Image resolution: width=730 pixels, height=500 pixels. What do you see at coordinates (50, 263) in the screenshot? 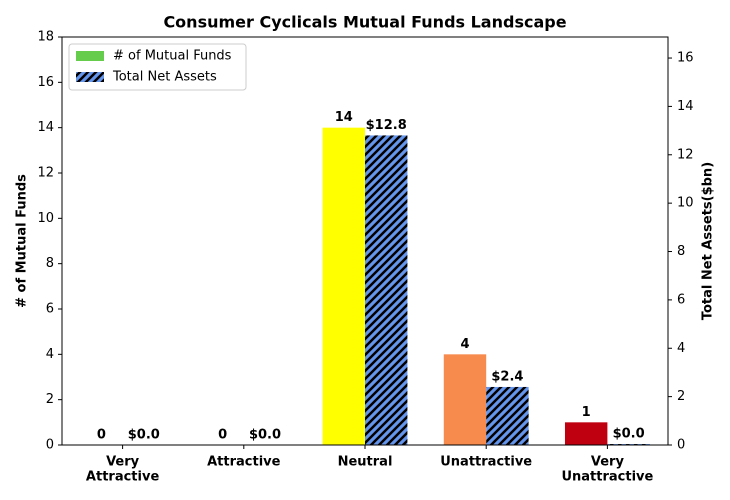
I see `y-tick-label: 8` at bounding box center [50, 263].